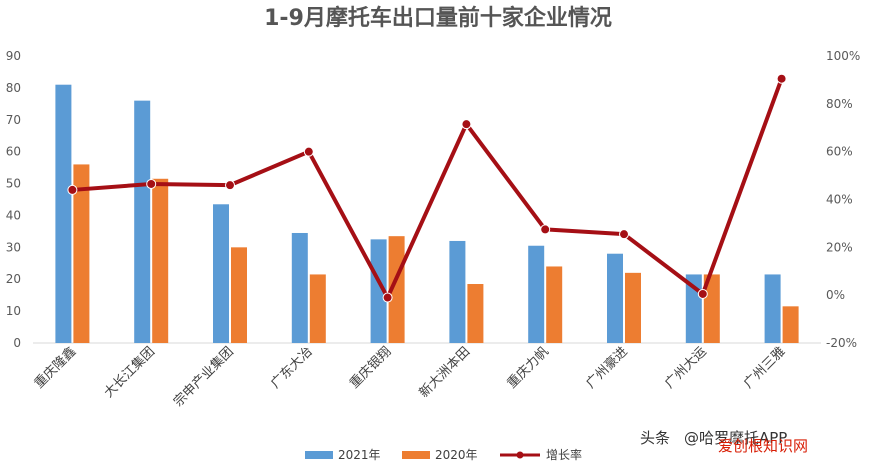 The height and width of the screenshot is (466, 877). I want to click on bar-2020年-新大洲本田, so click(475, 313).